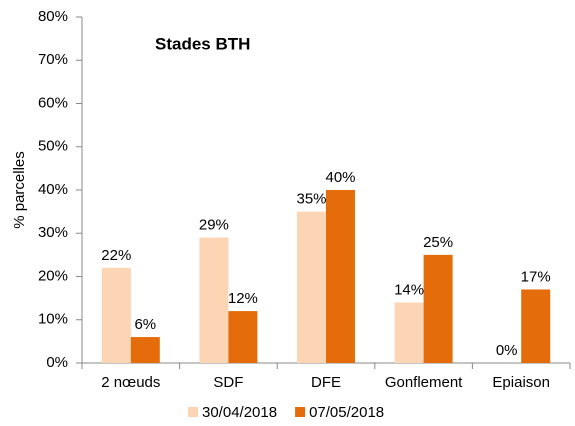  What do you see at coordinates (53, 146) in the screenshot?
I see `y-tick-label: 50%` at bounding box center [53, 146].